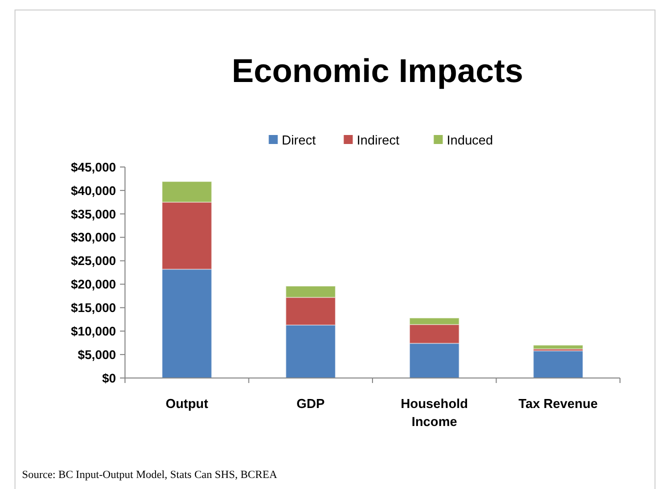  What do you see at coordinates (93, 237) in the screenshot?
I see `y-tick-label: $30,000` at bounding box center [93, 237].